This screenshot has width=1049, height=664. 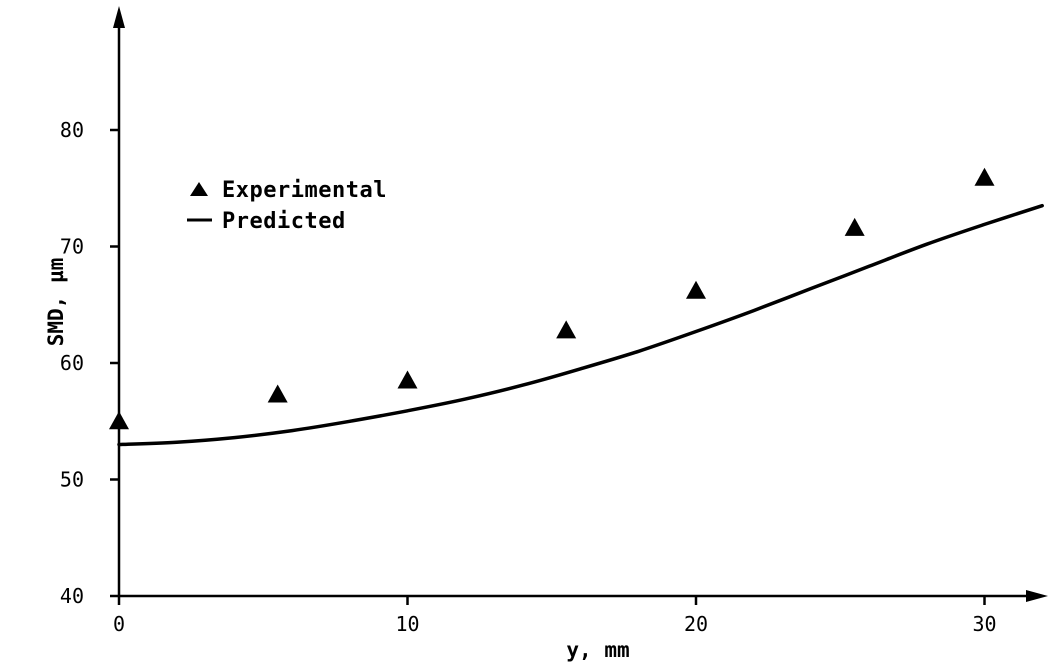 What do you see at coordinates (119, 624) in the screenshot?
I see `x-tick-label: 0` at bounding box center [119, 624].